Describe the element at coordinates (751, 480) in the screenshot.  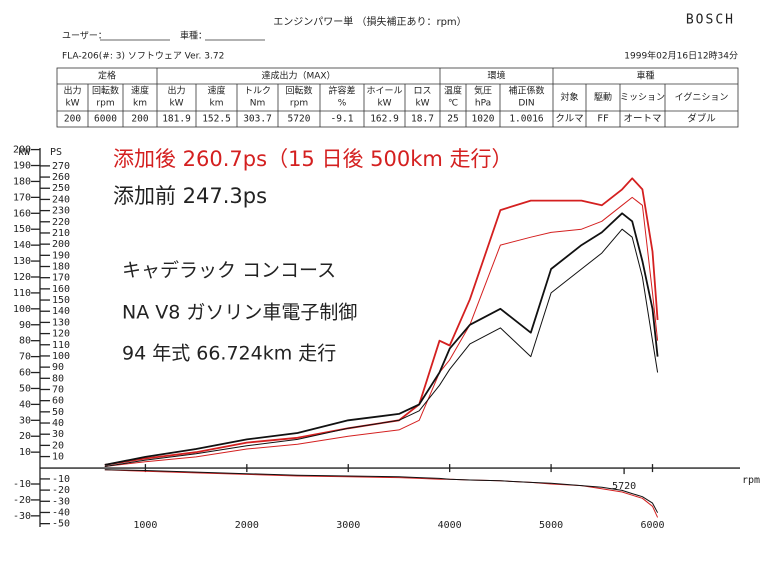
I see `x-axis-label: rpm` at that location.